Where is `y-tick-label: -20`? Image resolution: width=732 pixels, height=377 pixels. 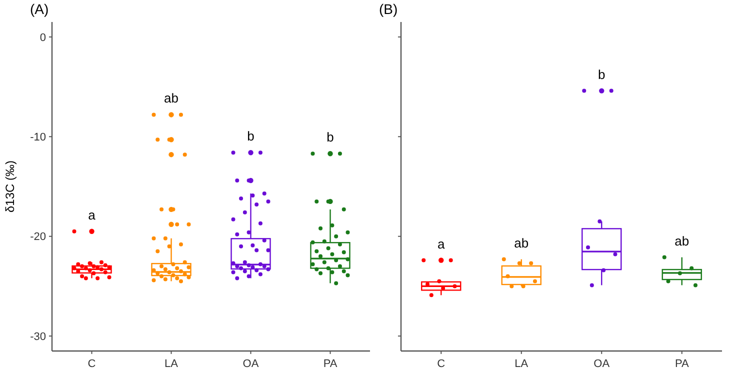
y-tick-label: -20 is located at coordinates (38, 237).